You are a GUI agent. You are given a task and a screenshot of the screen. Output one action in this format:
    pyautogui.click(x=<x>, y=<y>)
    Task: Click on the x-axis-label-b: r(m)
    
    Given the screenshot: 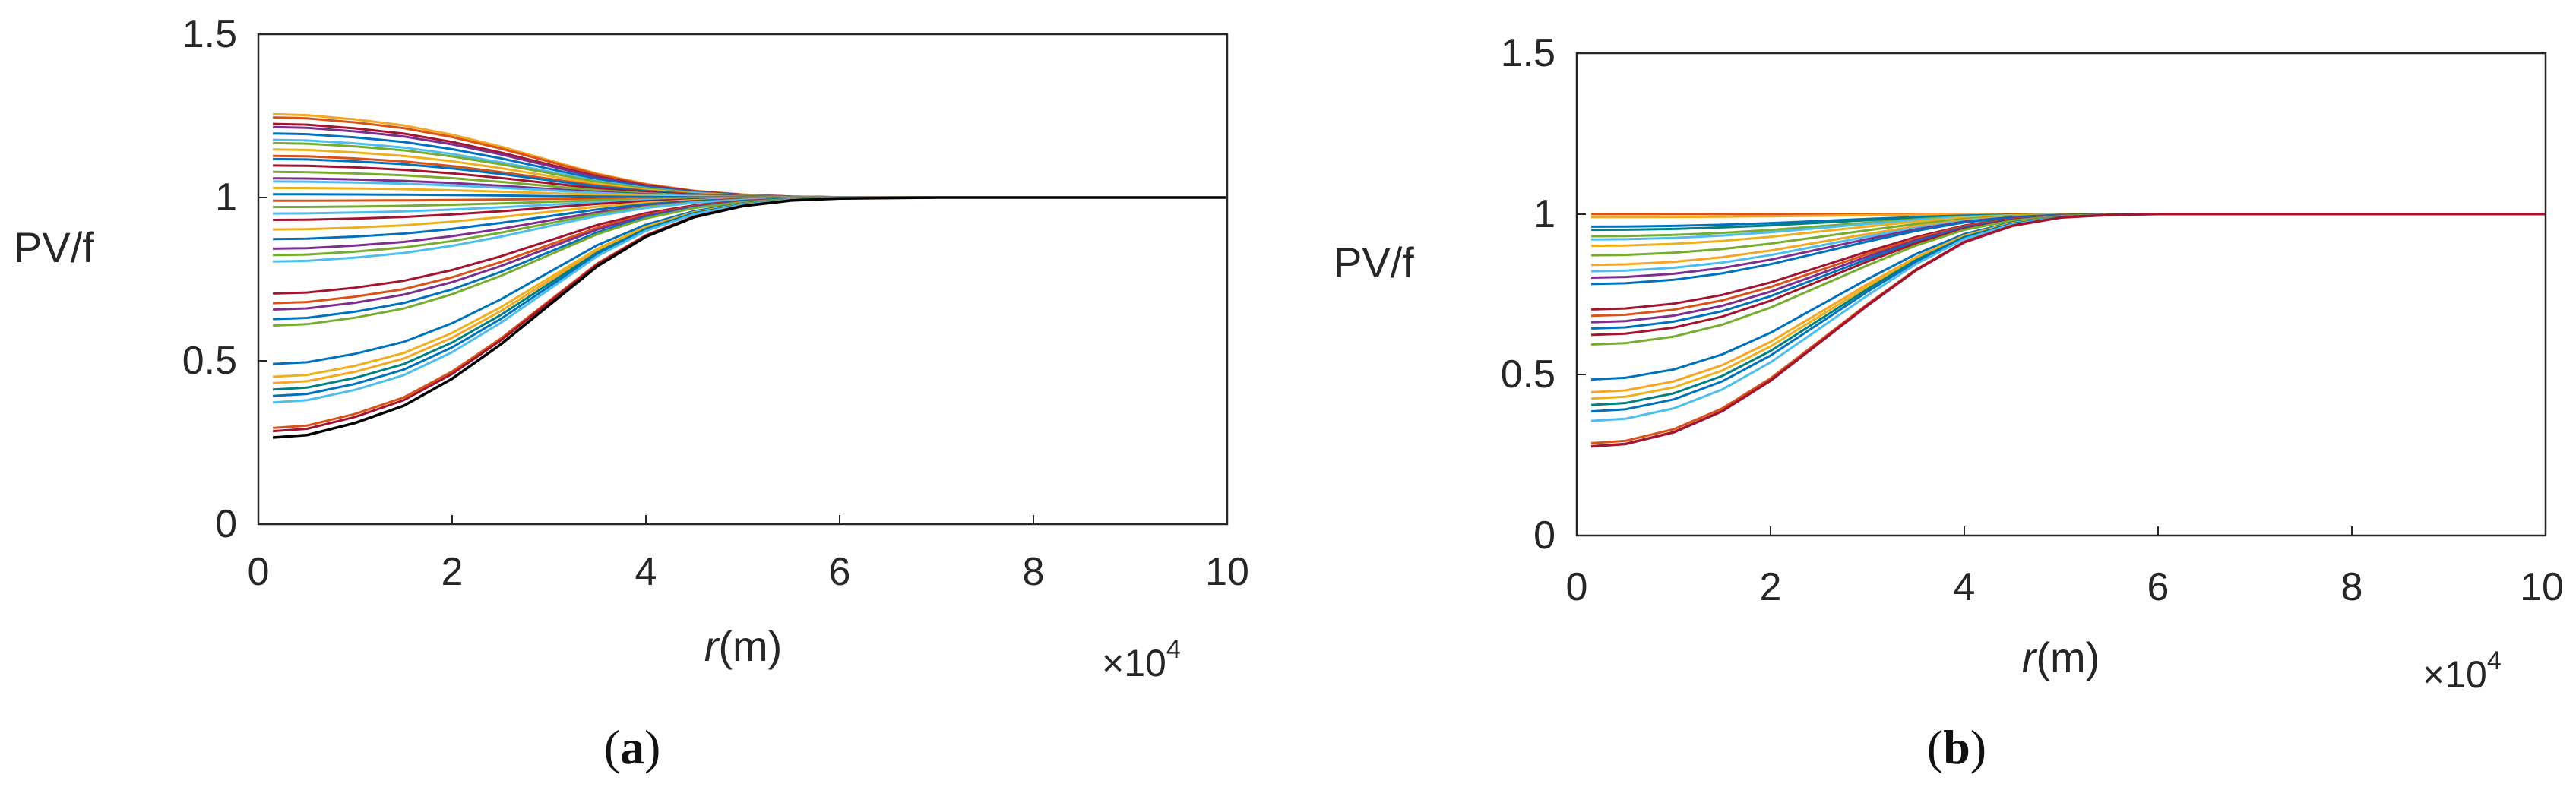 What is the action you would take?
    pyautogui.click(x=2061, y=657)
    